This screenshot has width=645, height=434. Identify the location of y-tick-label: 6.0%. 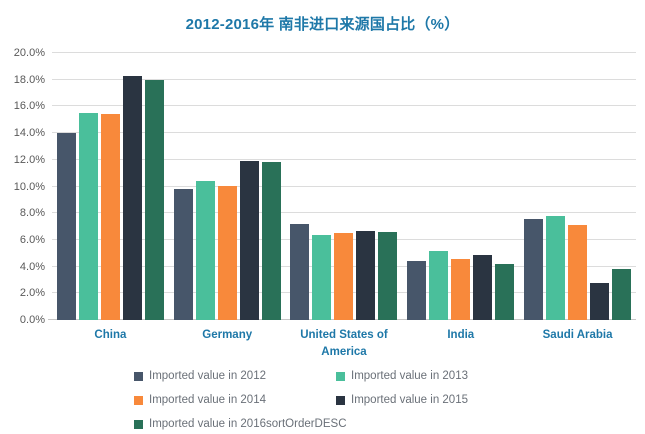
(32, 239).